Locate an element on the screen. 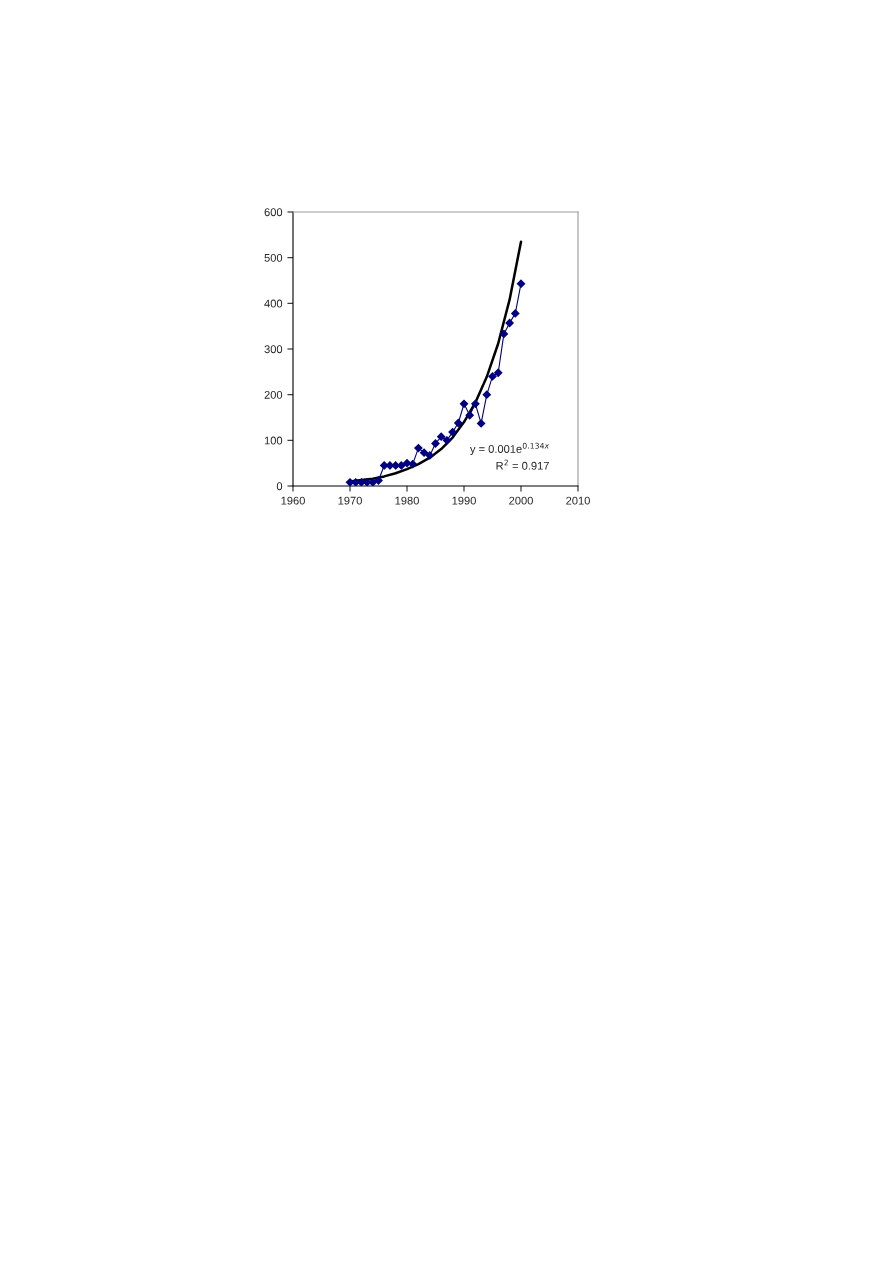 The image size is (893, 1263). annotation: R$^{2}$ = 0.917 is located at coordinates (522, 464).